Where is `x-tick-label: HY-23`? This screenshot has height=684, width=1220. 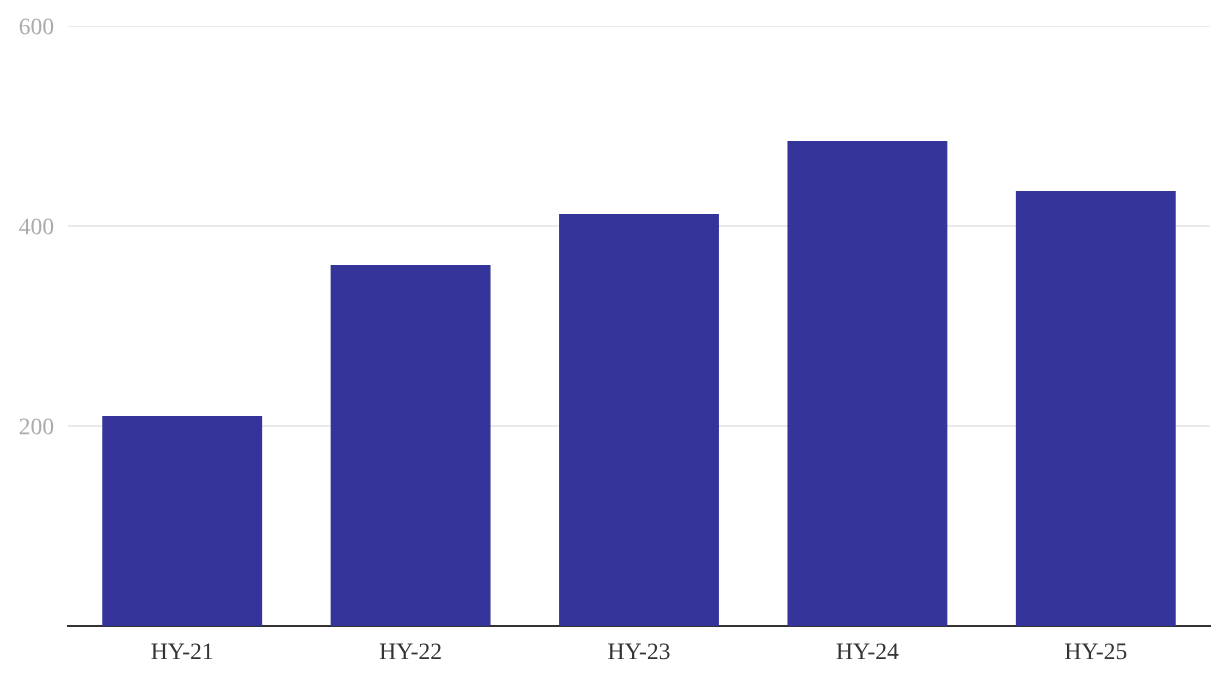 x-tick-label: HY-23 is located at coordinates (639, 651).